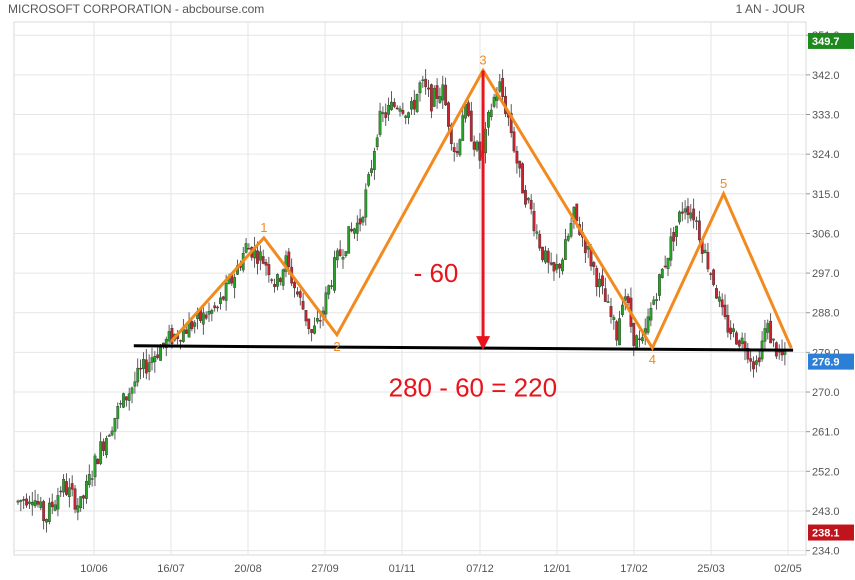  What do you see at coordinates (826, 234) in the screenshot?
I see `y-tick-label: 306.0` at bounding box center [826, 234].